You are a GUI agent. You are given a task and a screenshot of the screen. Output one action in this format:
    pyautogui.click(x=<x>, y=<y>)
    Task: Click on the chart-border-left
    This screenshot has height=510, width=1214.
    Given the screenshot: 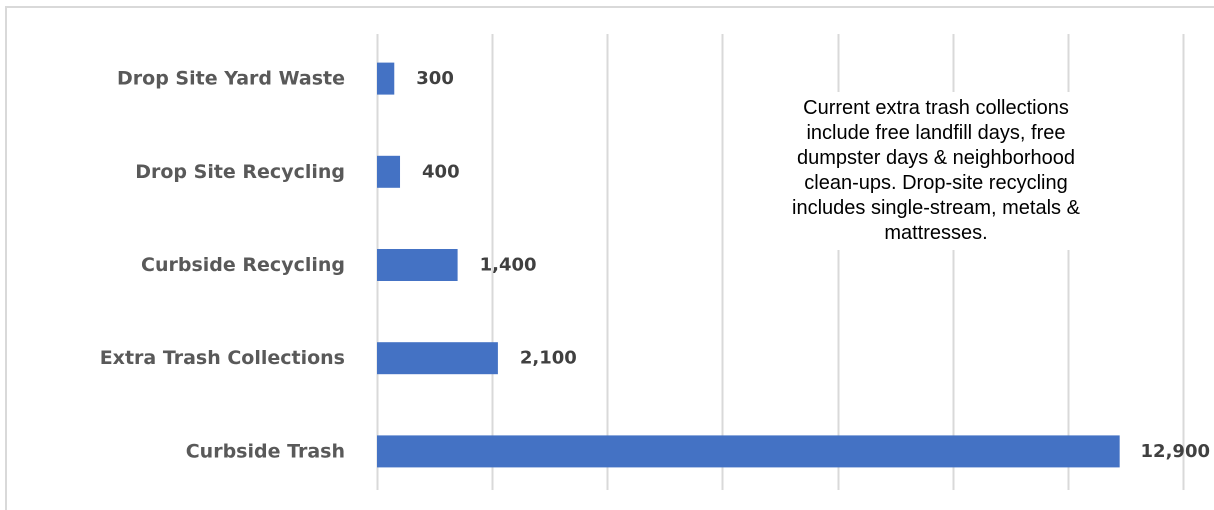 What is the action you would take?
    pyautogui.click(x=6, y=258)
    